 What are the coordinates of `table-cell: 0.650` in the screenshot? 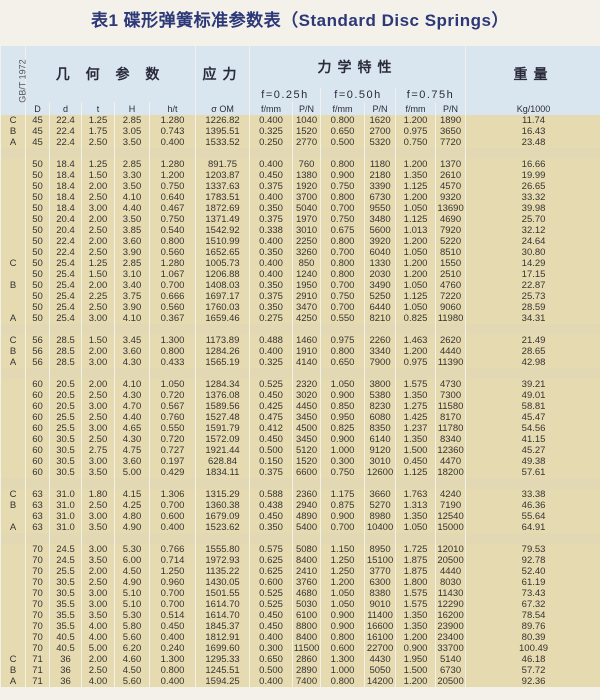 It's located at (271, 659).